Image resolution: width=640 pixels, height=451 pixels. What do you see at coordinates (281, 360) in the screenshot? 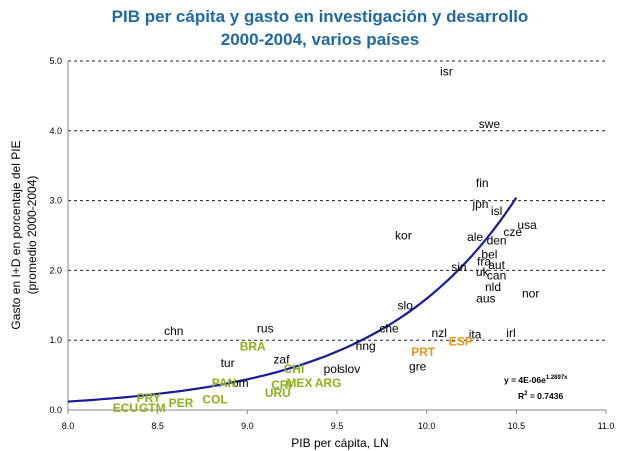
I see `point-label-zaf: zaf` at bounding box center [281, 360].